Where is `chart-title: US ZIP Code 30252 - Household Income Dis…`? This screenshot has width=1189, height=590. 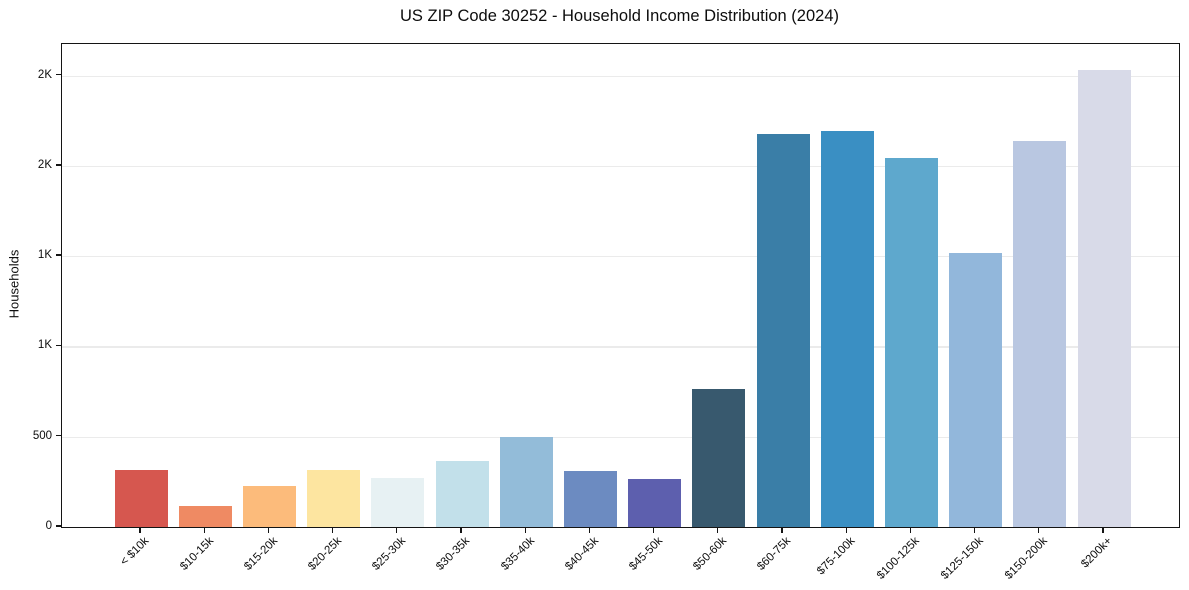 chart-title: US ZIP Code 30252 - Household Income Dis… is located at coordinates (619, 16).